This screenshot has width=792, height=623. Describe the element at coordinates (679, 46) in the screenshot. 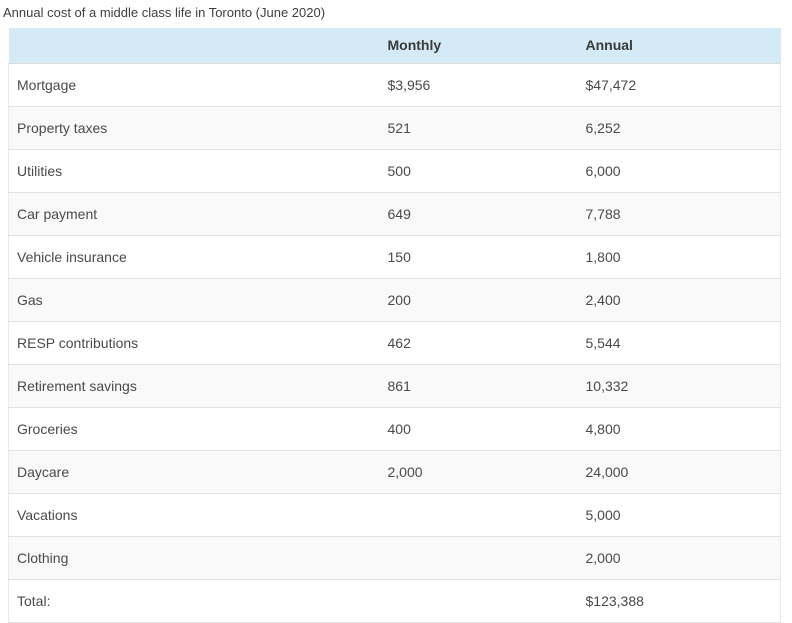

I see `header-annual: Annual` at that location.